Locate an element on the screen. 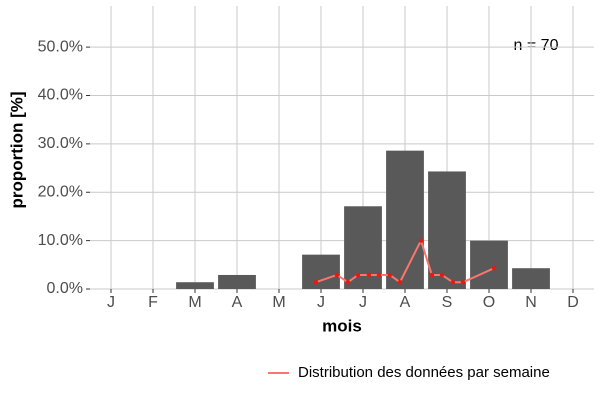 The image size is (600, 400). x-tick-label: F is located at coordinates (153, 302).